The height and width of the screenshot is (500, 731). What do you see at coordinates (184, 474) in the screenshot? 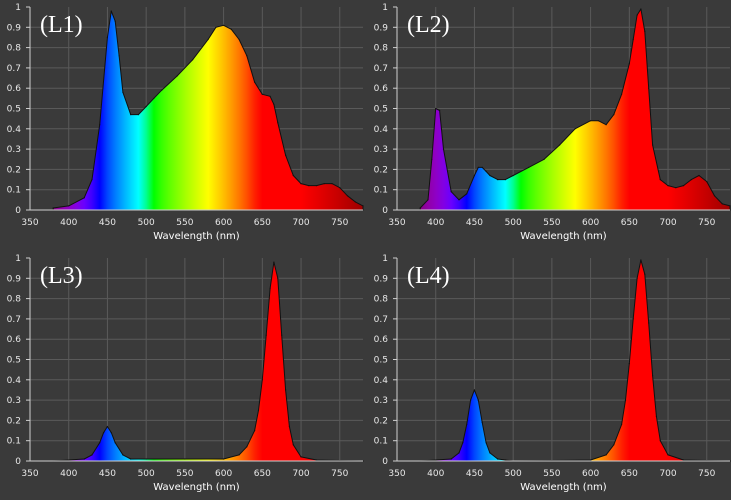
I see `x-tick-label: 550` at bounding box center [184, 474].